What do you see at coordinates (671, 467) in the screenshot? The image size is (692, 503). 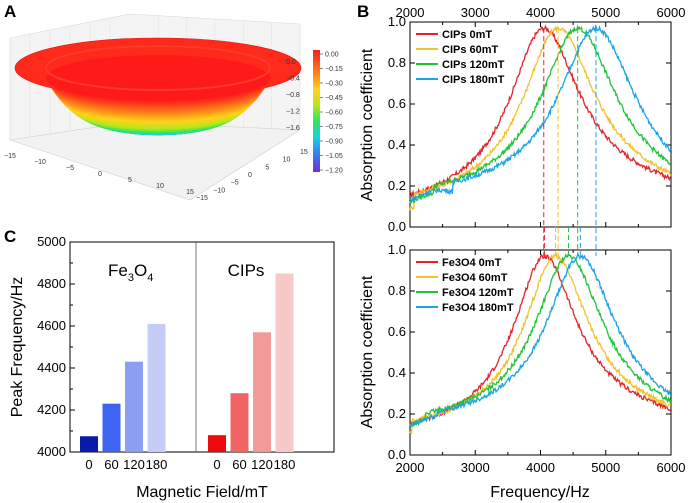 I see `x-tick-label: 6000` at bounding box center [671, 467].